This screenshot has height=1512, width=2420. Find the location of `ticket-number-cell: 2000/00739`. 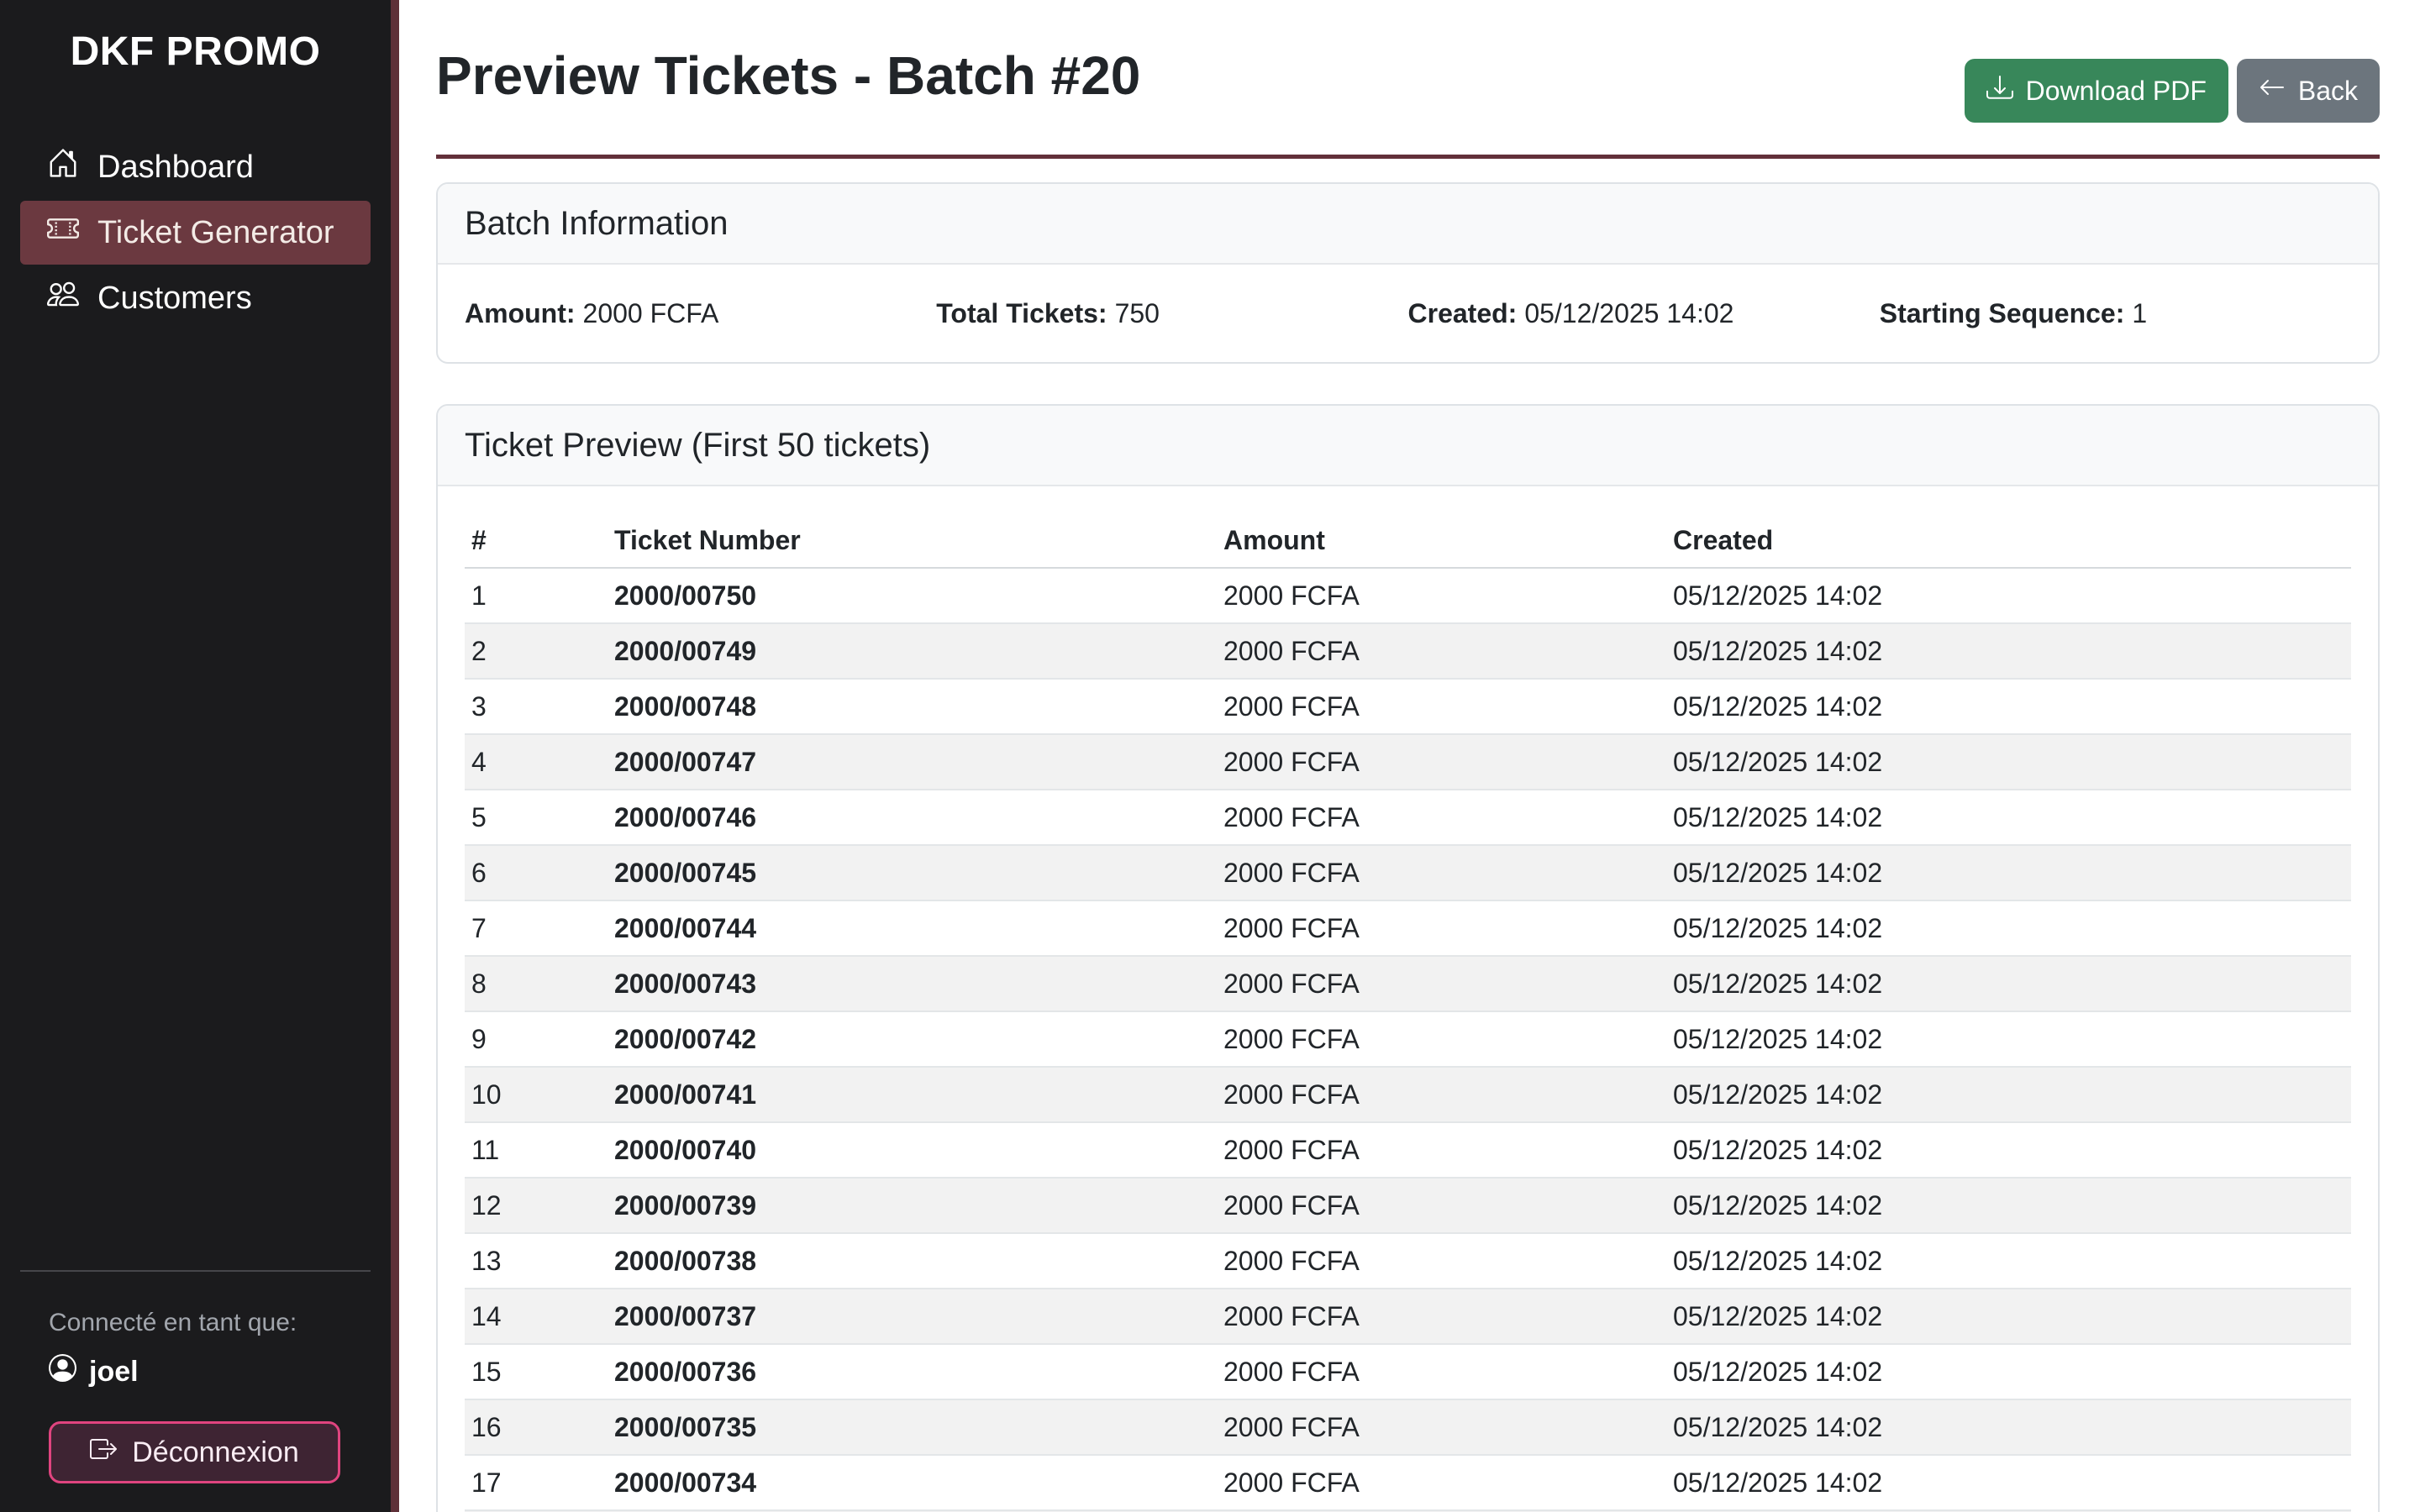

ticket-number-cell: 2000/00739 is located at coordinates (912, 1206).